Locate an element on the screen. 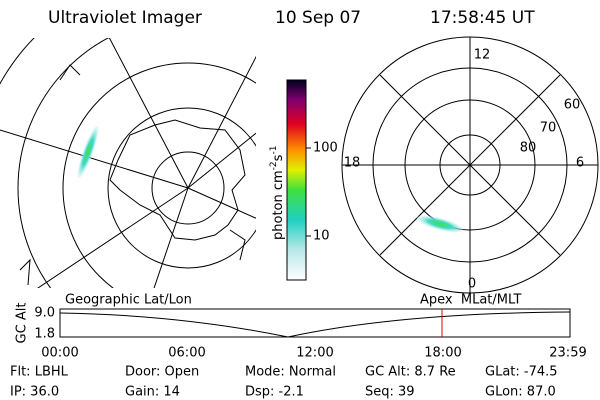 This screenshot has height=400, width=600. mlt-label: 0 is located at coordinates (472, 284).